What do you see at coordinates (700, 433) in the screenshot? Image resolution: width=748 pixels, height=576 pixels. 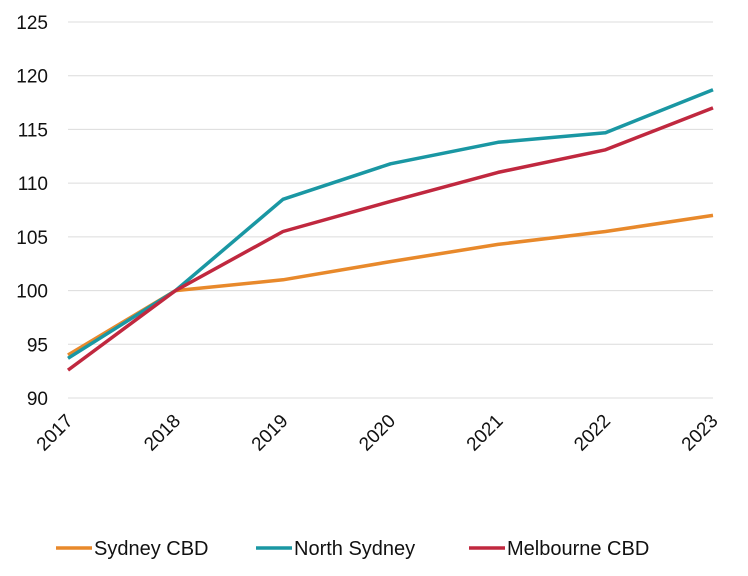 I see `x-tick-label: 2023` at bounding box center [700, 433].